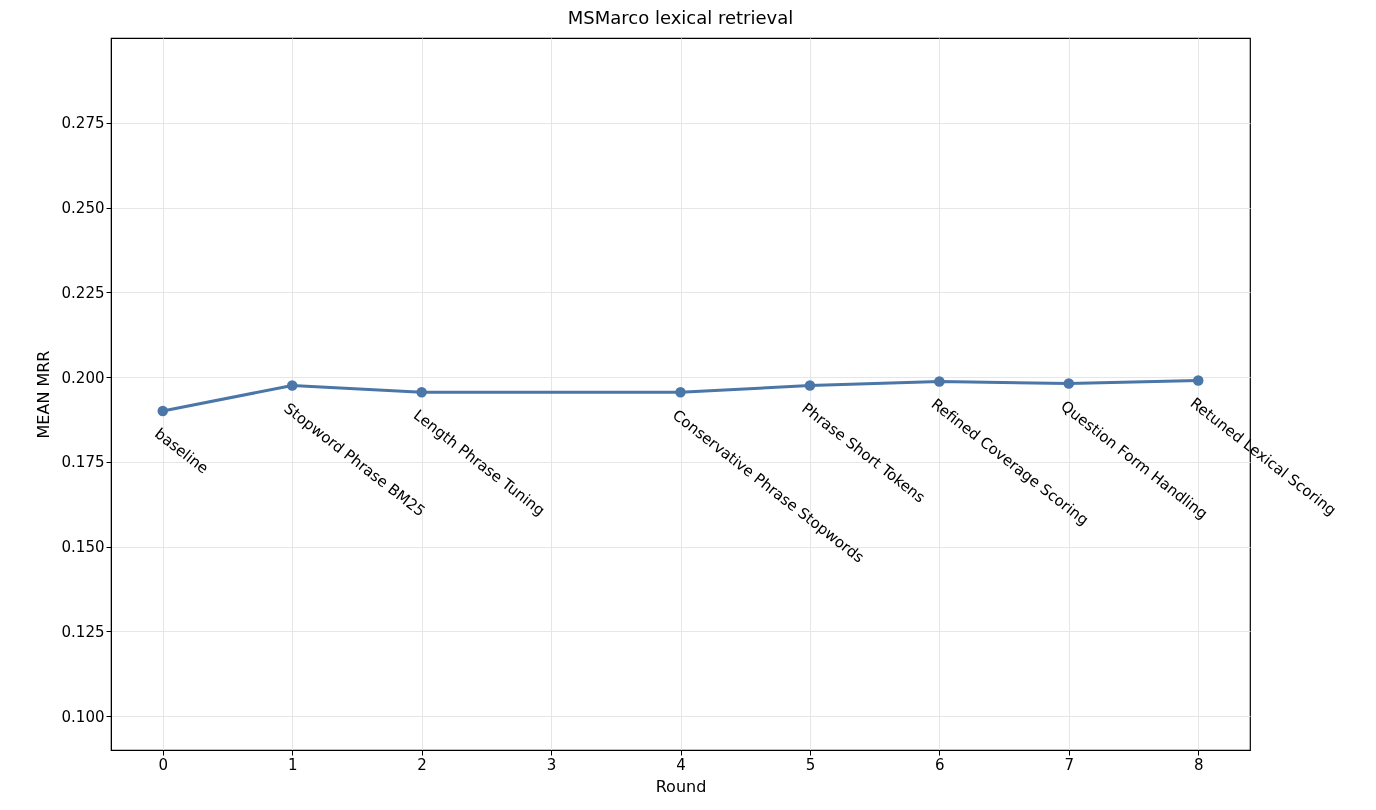 This screenshot has height=810, width=1376. Describe the element at coordinates (83, 716) in the screenshot. I see `y-tick-label: 0.100` at that location.